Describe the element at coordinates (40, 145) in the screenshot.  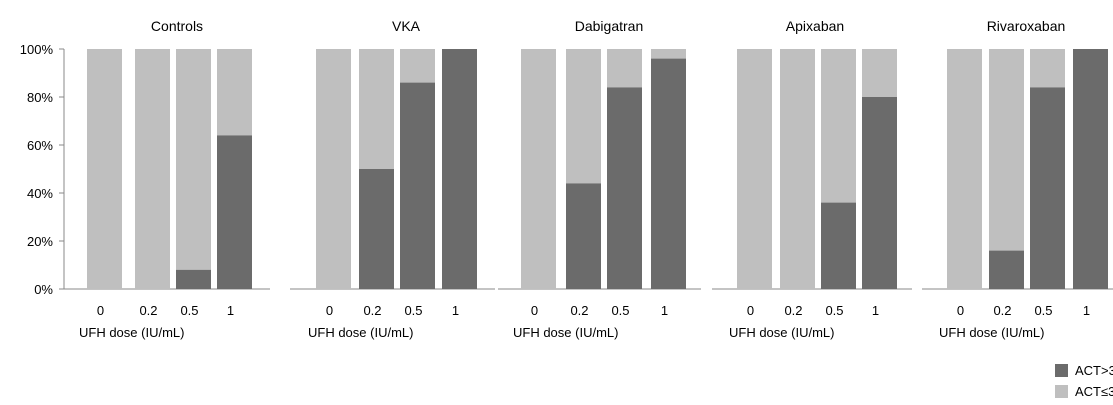
I see `y-tick-label: 60%` at that location.